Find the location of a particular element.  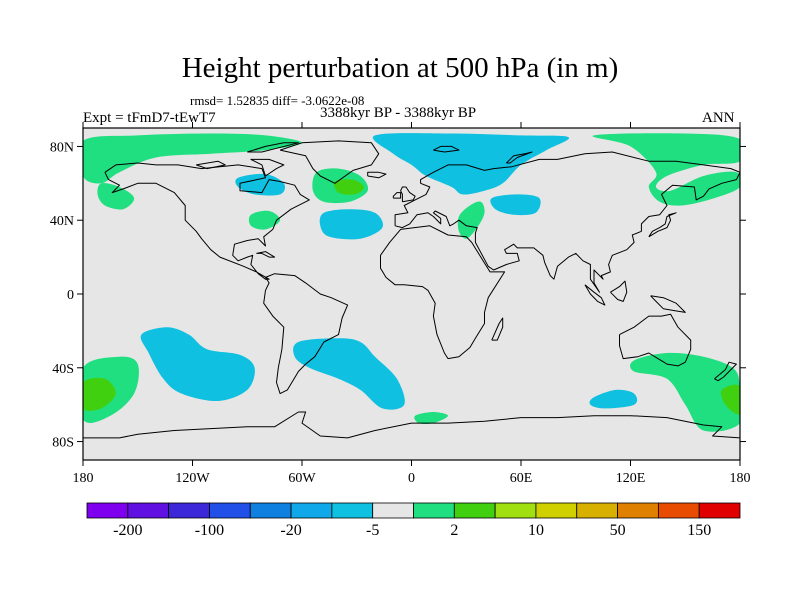

coastline-baffin-island is located at coordinates (267, 167).